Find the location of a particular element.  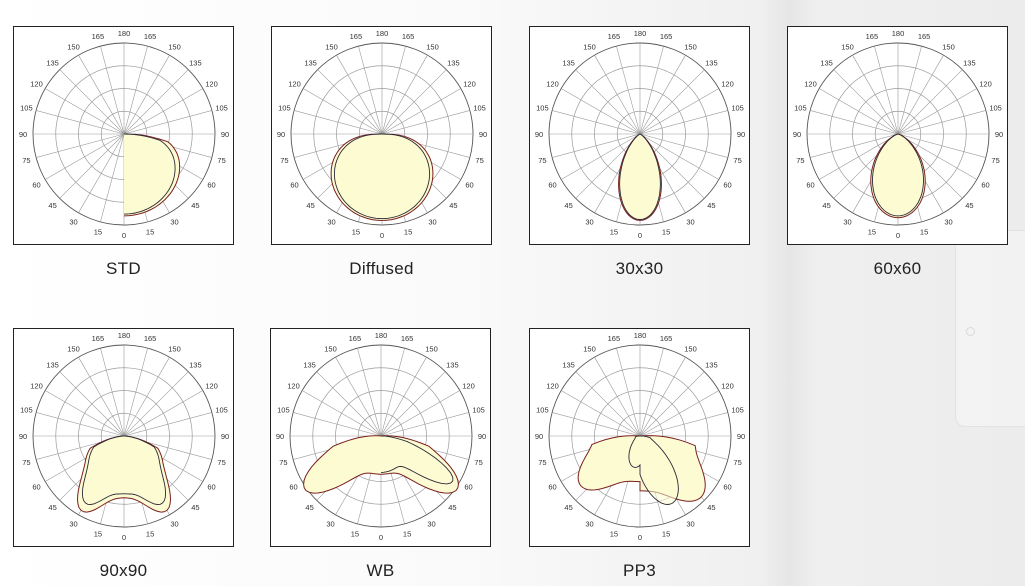

diagram-label-std: STD is located at coordinates (123, 268).